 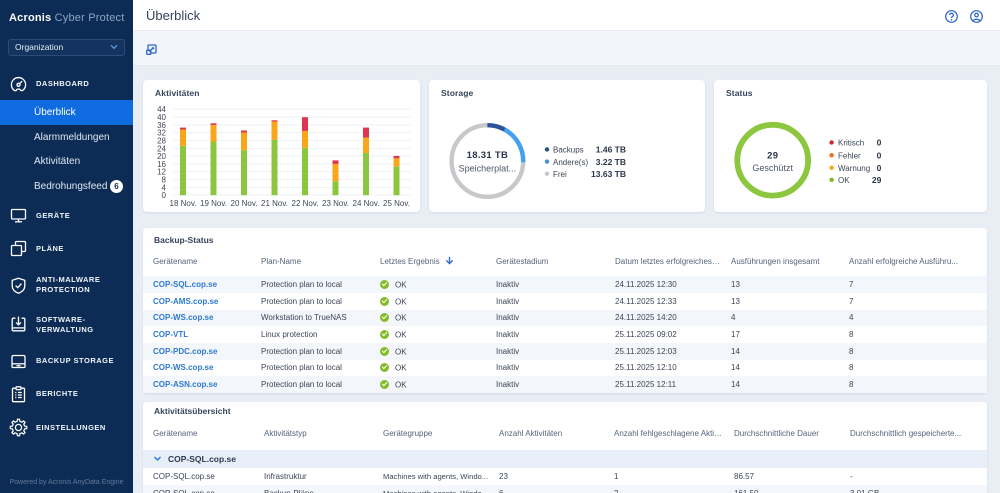 What do you see at coordinates (161, 164) in the screenshot?
I see `svg-text: 16` at bounding box center [161, 164].